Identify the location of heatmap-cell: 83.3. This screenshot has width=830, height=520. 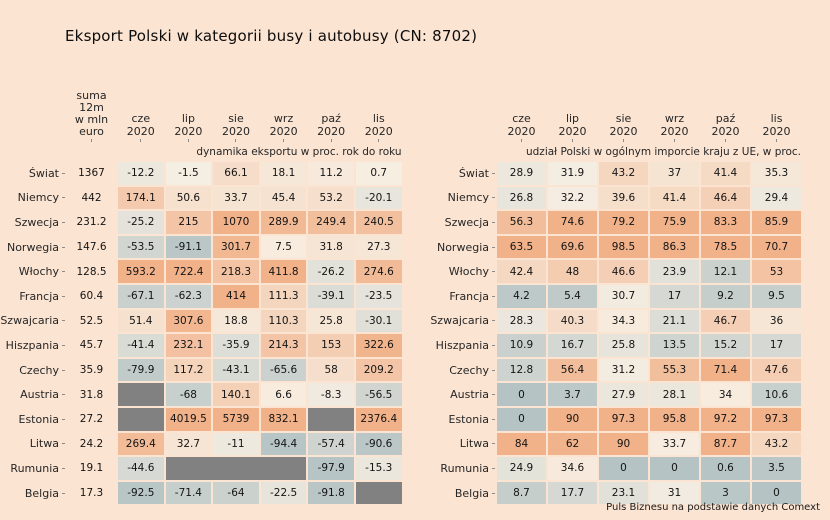
(725, 222).